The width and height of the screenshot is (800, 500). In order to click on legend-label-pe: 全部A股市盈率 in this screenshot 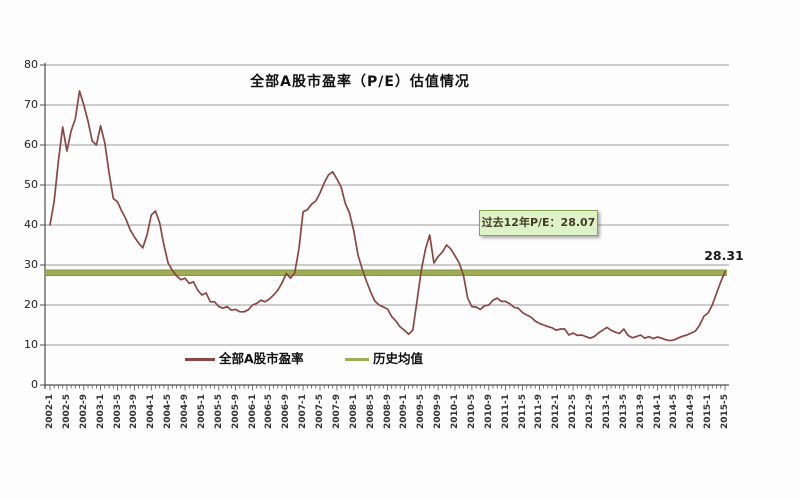, I will do `click(261, 358)`.